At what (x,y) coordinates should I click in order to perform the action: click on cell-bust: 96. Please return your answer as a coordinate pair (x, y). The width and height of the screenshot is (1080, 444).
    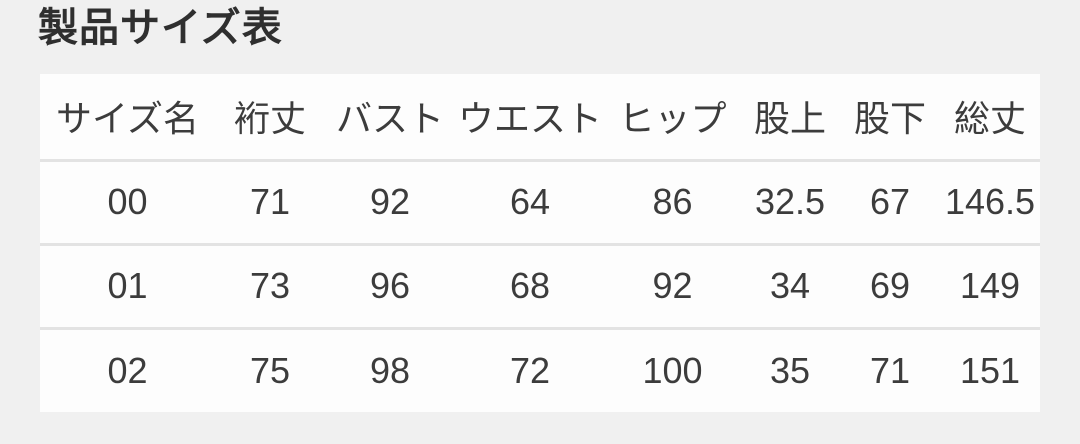
    Looking at the image, I should click on (390, 285).